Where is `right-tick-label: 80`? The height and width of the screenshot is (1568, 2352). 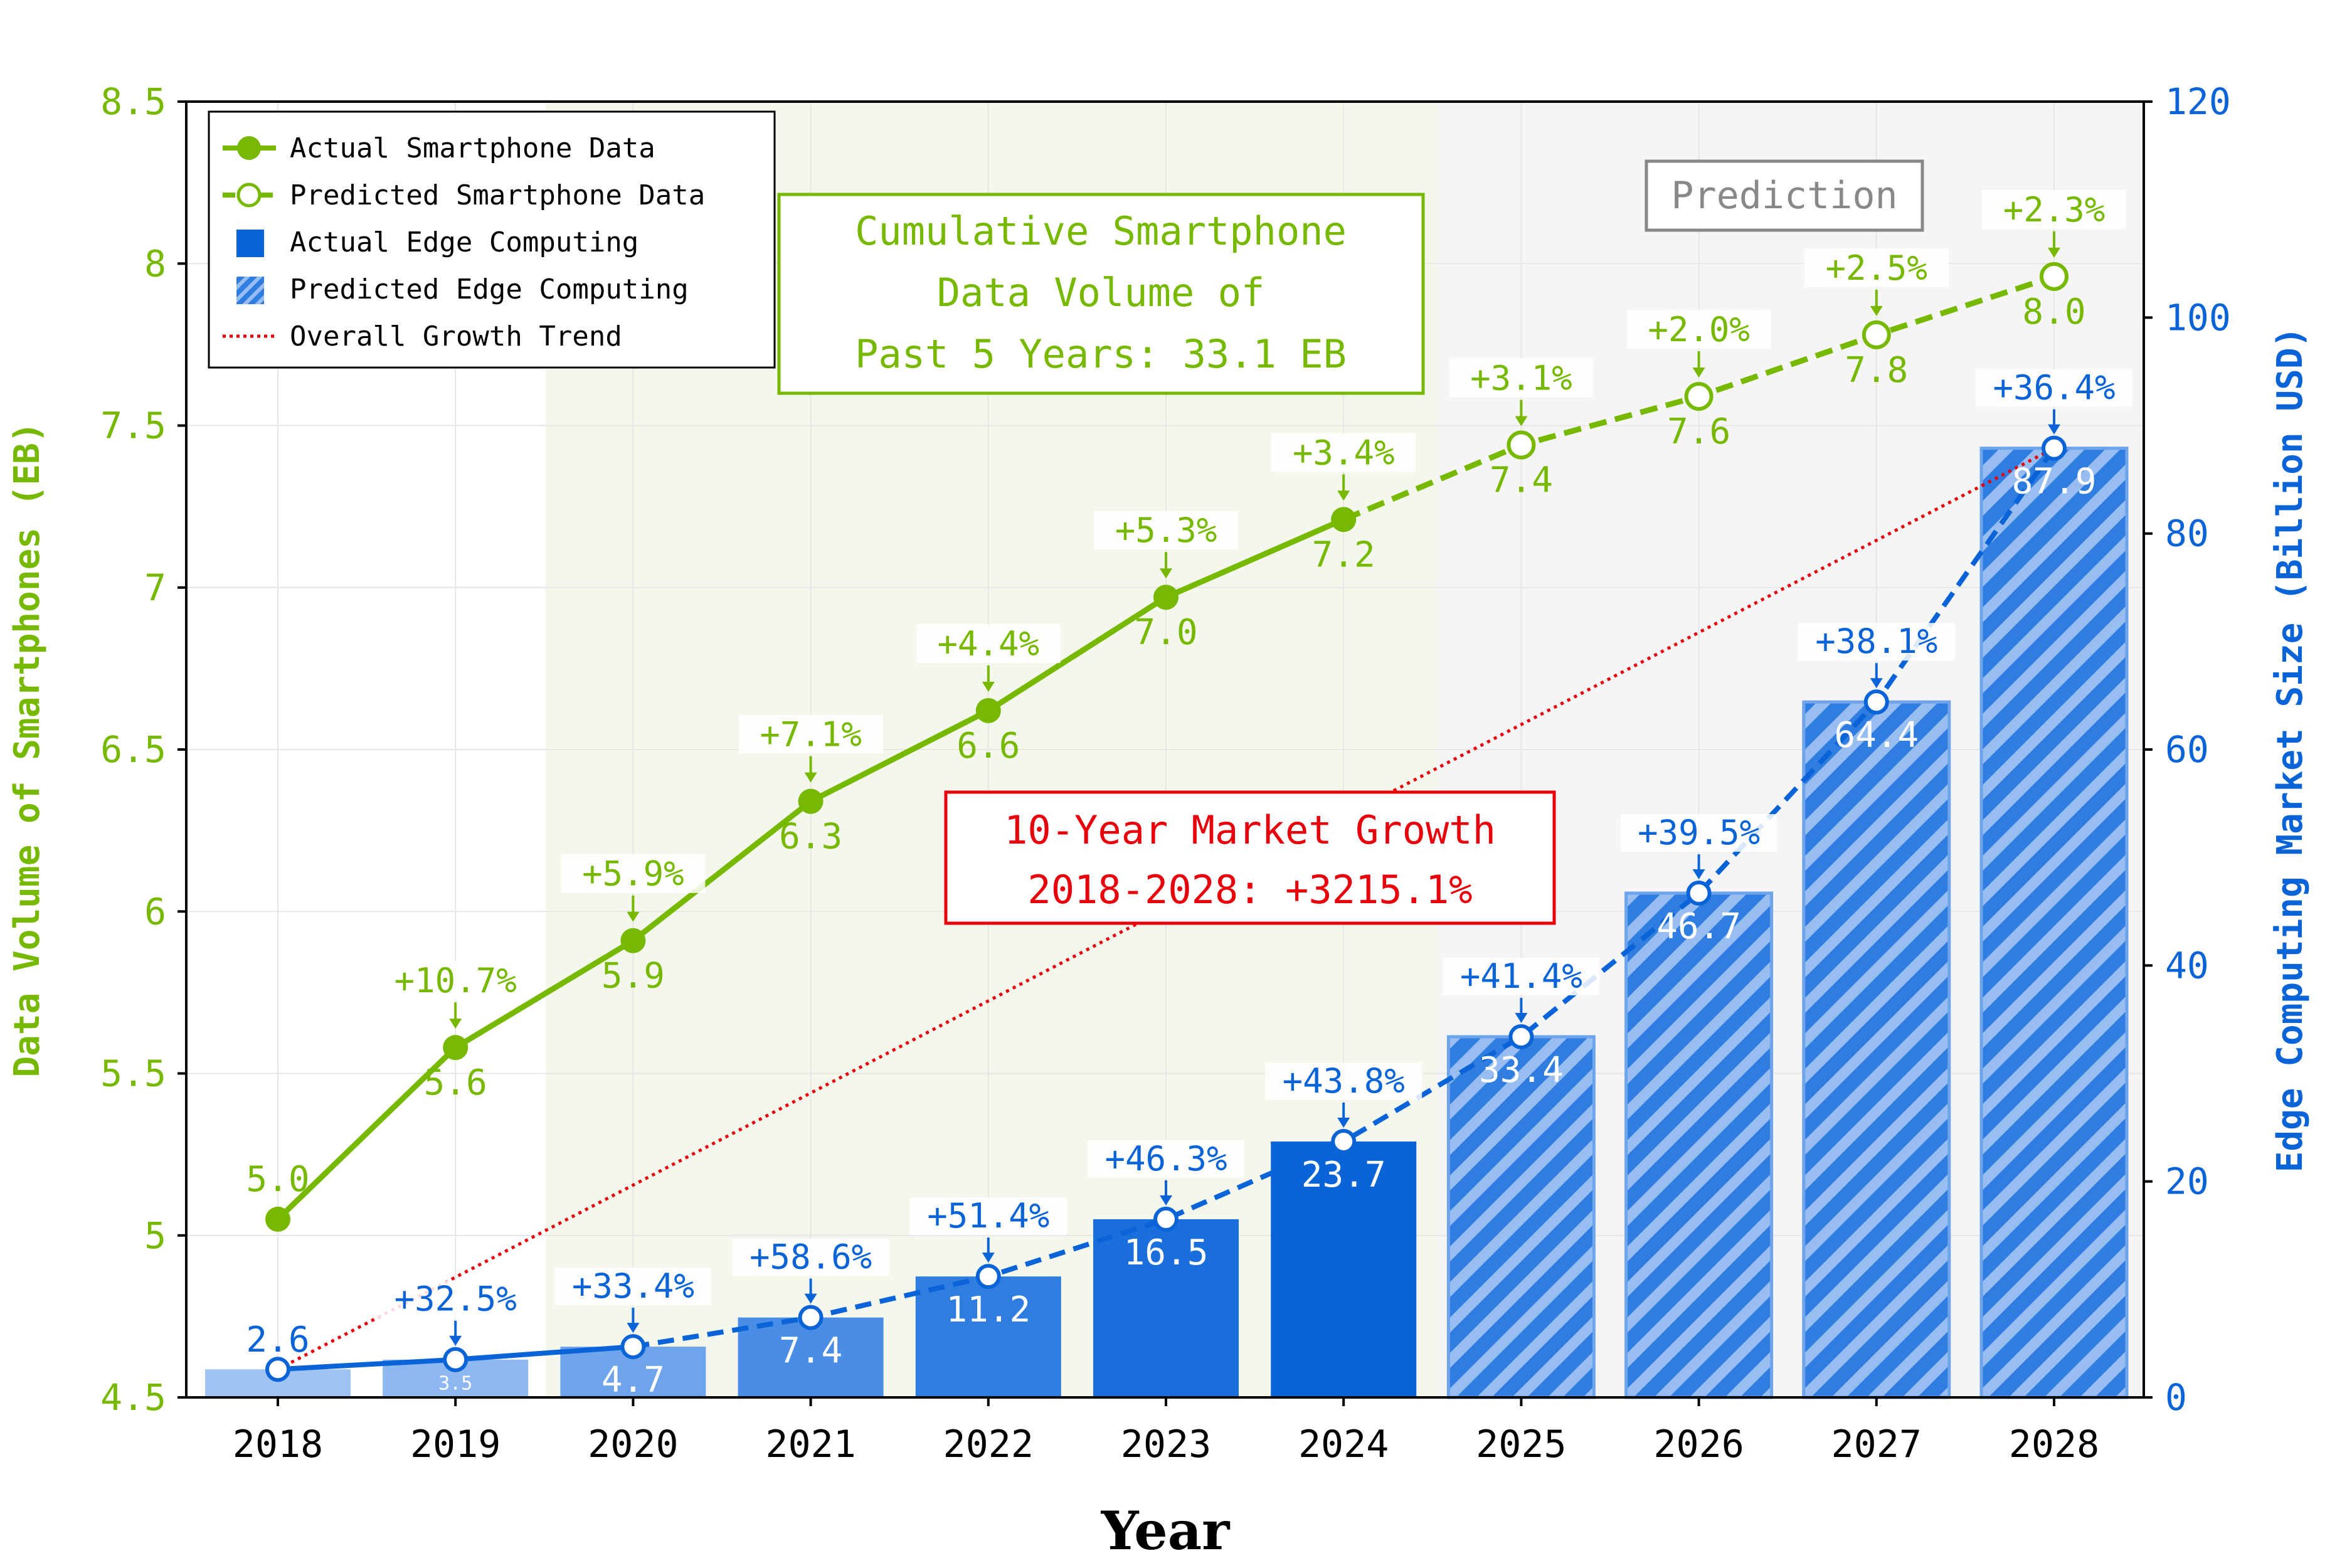 right-tick-label: 80 is located at coordinates (2187, 533).